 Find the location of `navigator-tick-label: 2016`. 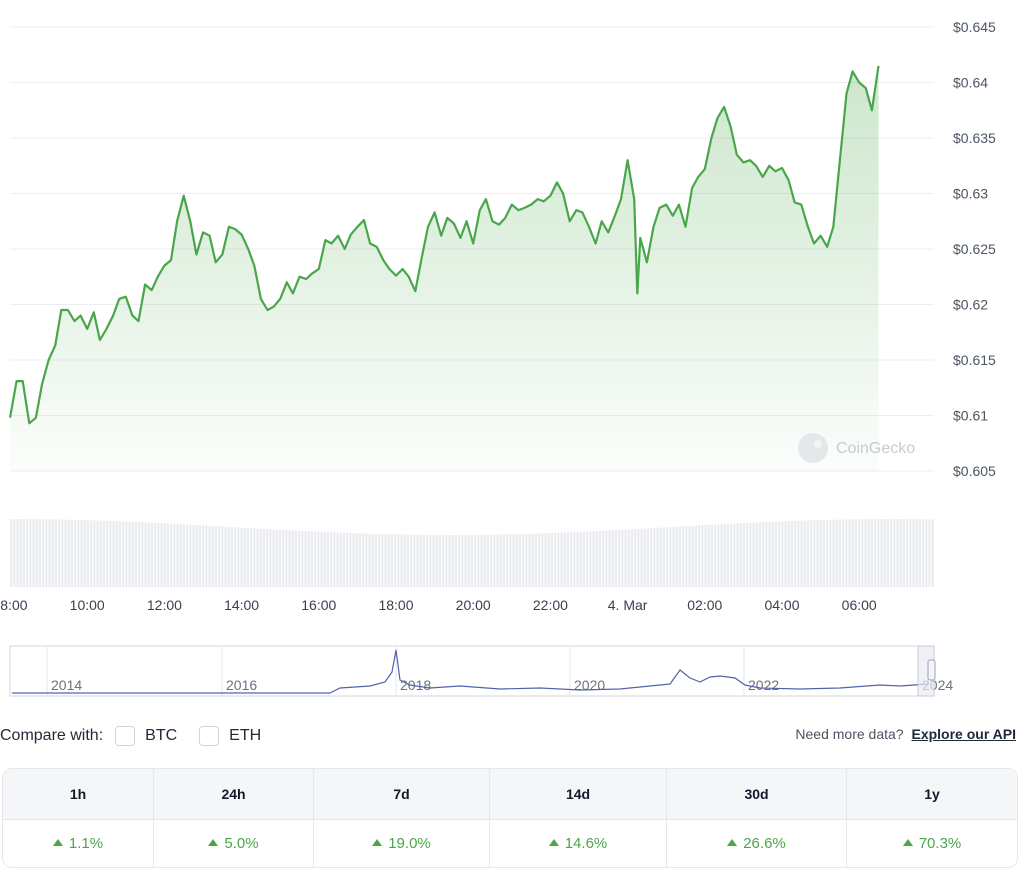

navigator-tick-label: 2016 is located at coordinates (241, 685).